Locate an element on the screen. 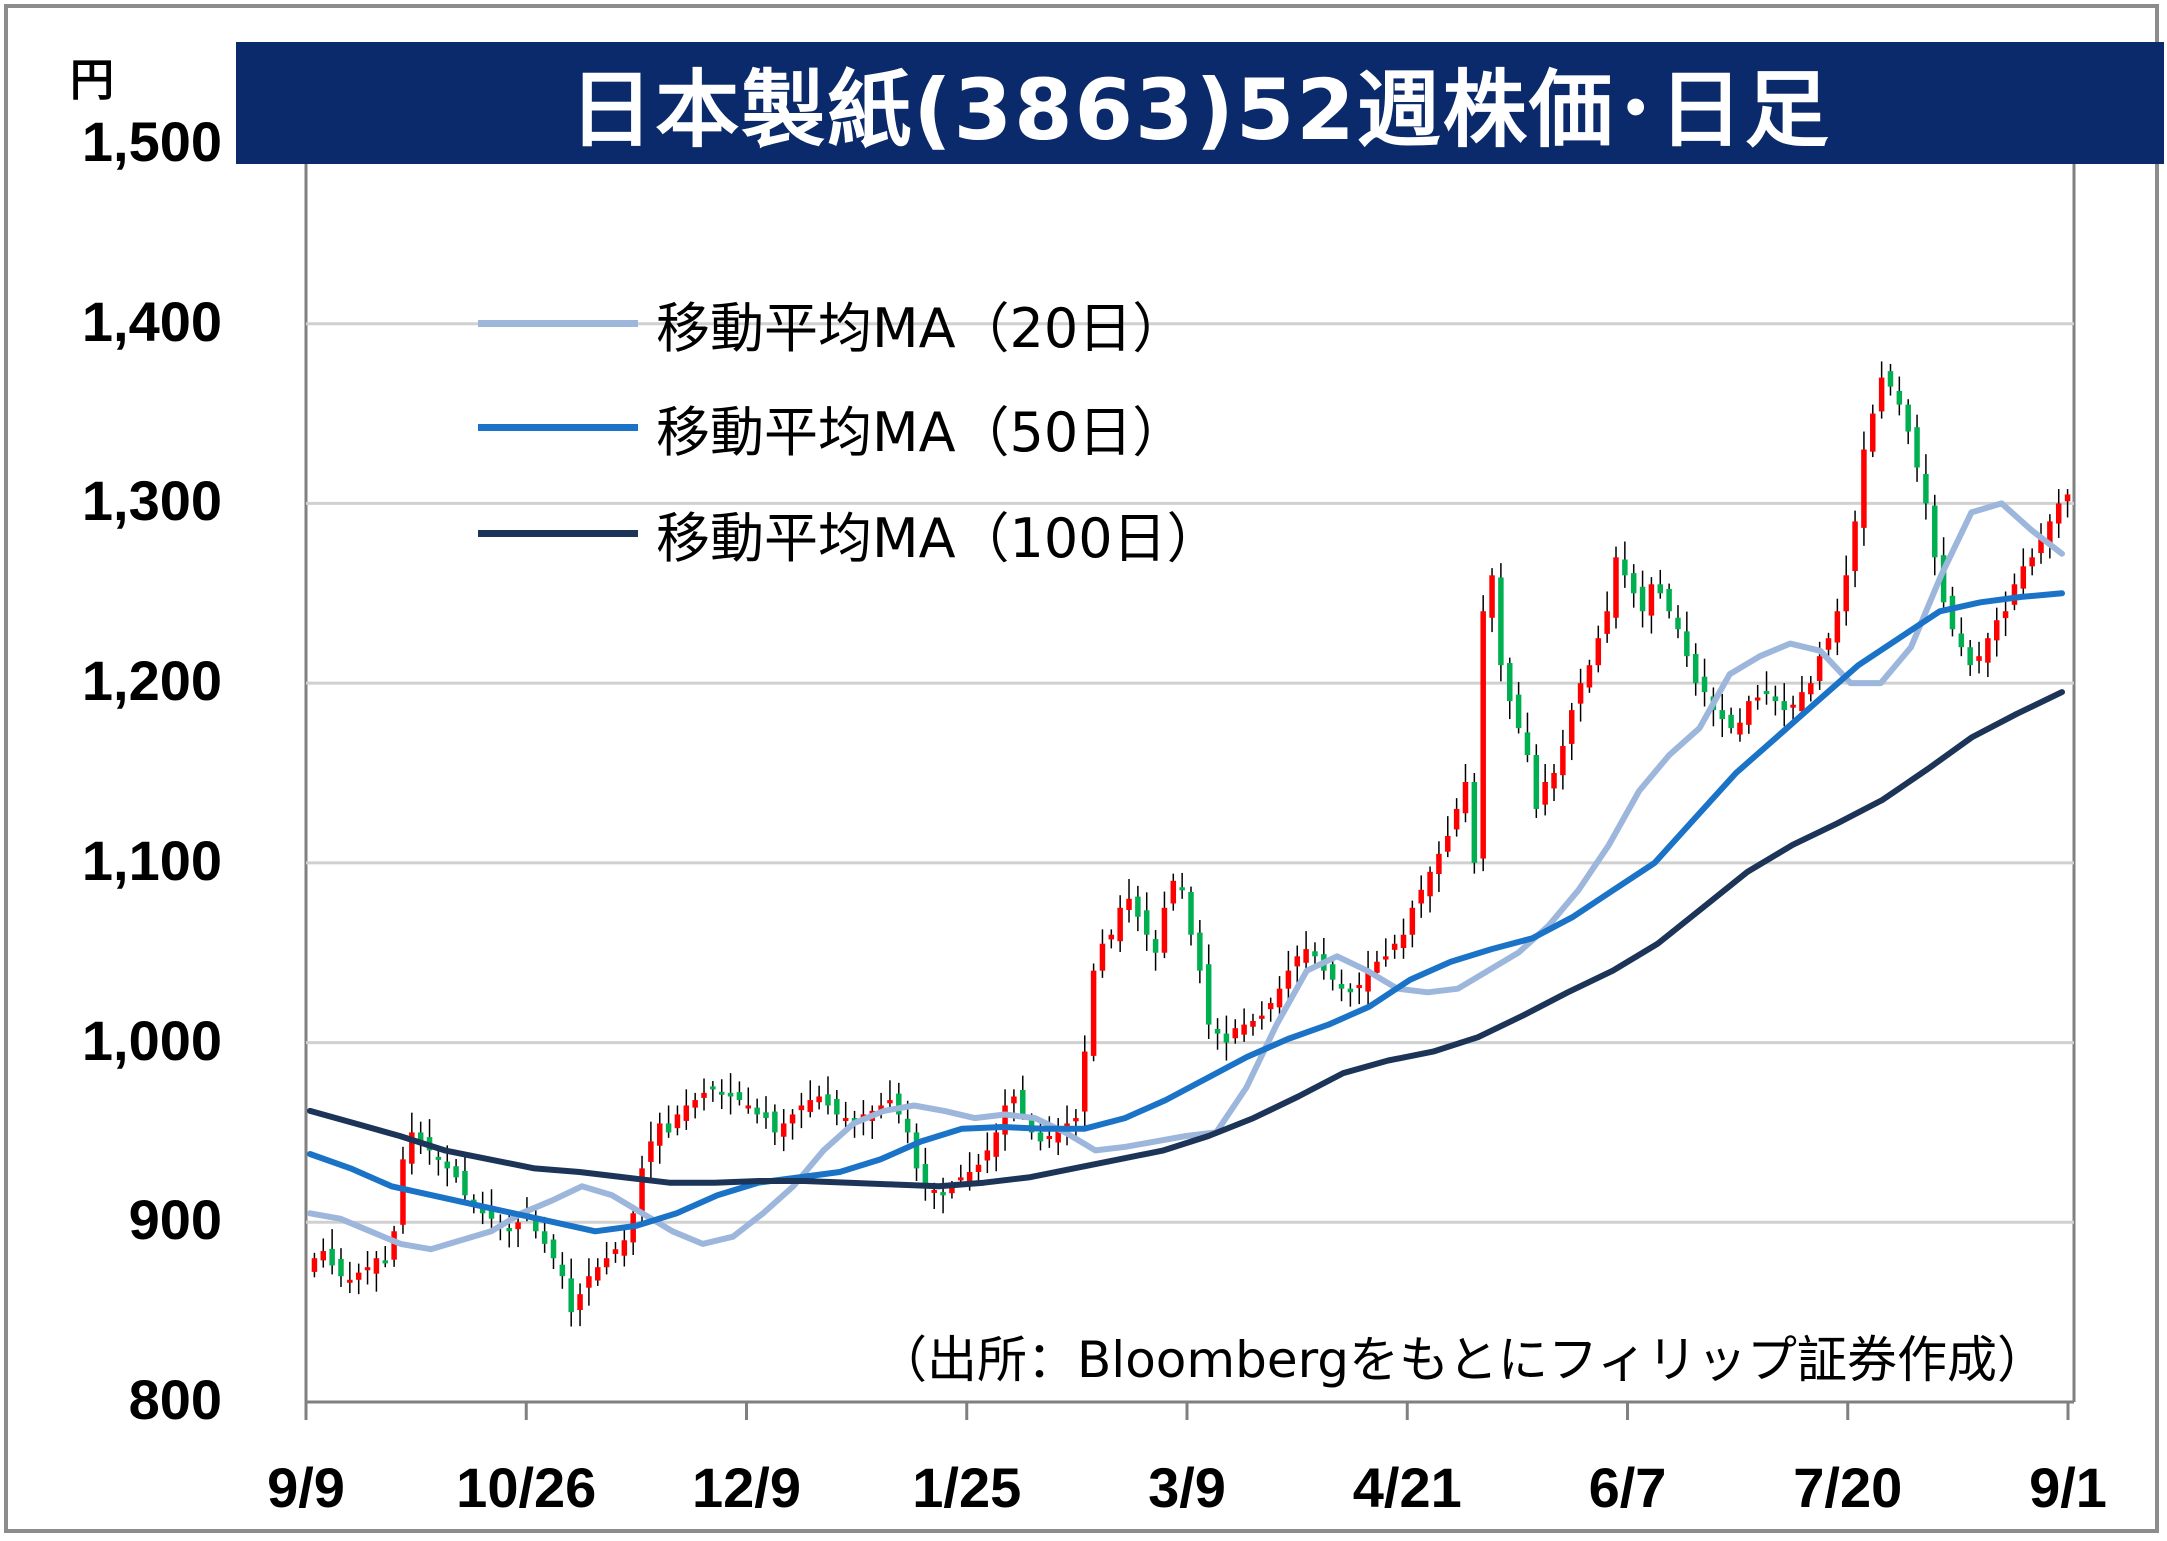 The height and width of the screenshot is (1541, 2167). y-unit-label: 円 is located at coordinates (92, 80).